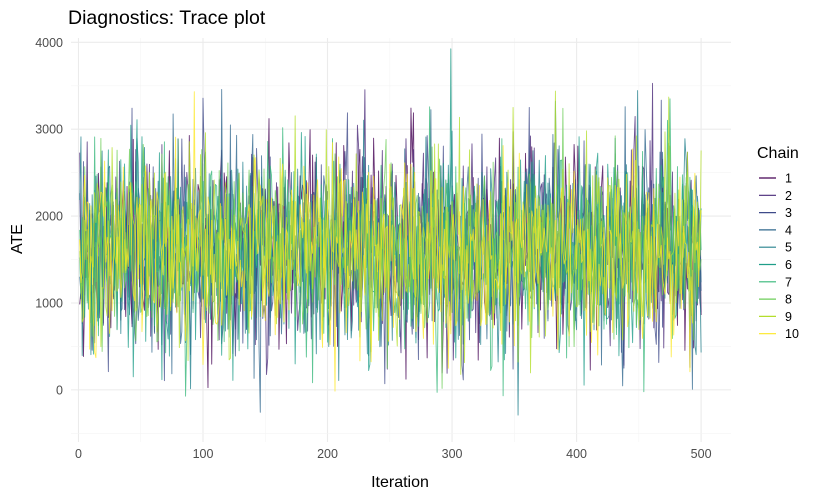  Describe the element at coordinates (701, 454) in the screenshot. I see `x-tick-label: 500` at that location.